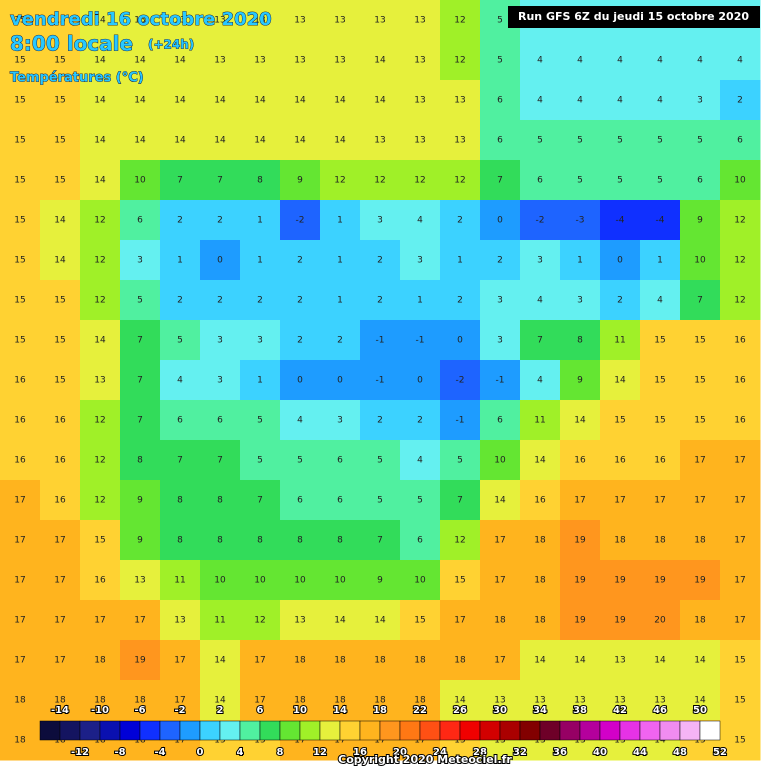 Image resolution: width=768 pixels, height=772 pixels. What do you see at coordinates (300, 541) in the screenshot?
I see `temperature-value: 8` at bounding box center [300, 541].